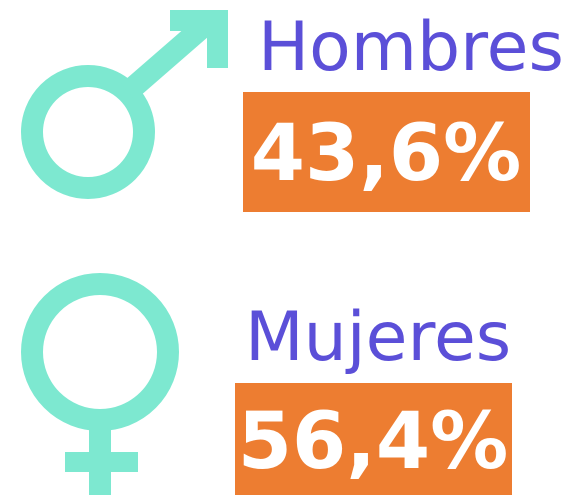  What do you see at coordinates (199, 39) in the screenshot?
I see `male-arrow-head` at bounding box center [199, 39].